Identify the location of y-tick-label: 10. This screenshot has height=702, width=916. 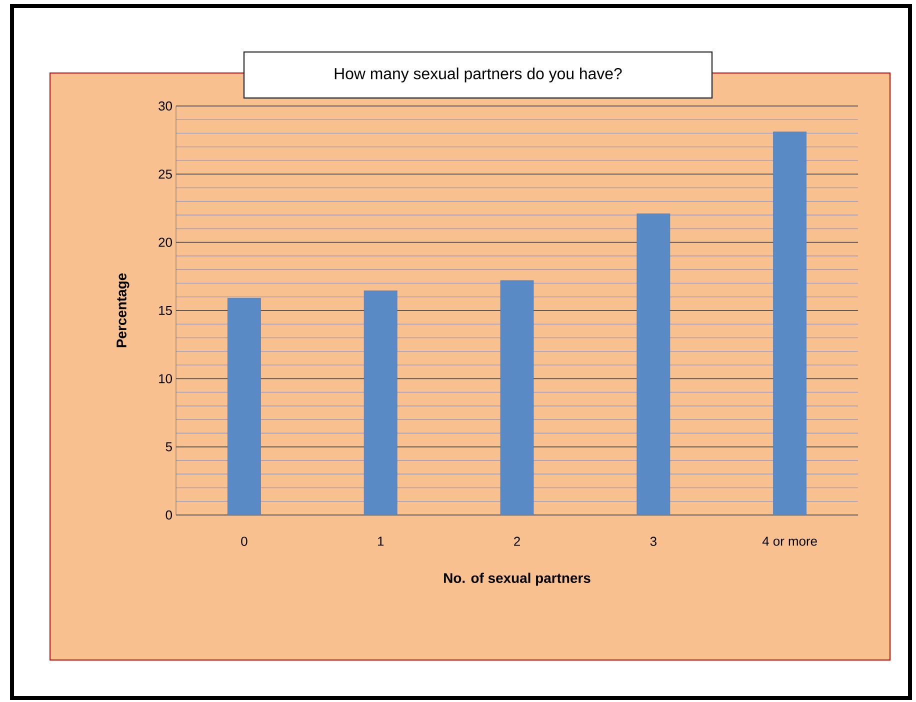
(165, 379).